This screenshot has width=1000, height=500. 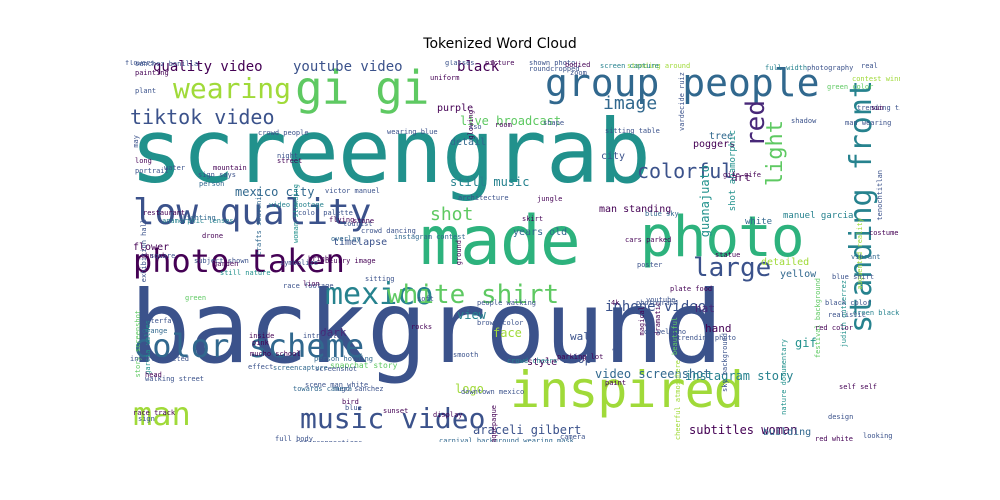 What do you see at coordinates (678, 400) in the screenshot?
I see `cloud-word: cheerful atmosphere` at bounding box center [678, 400].